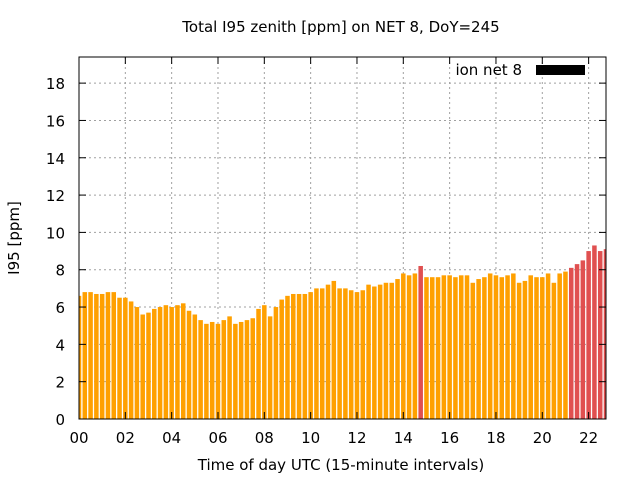 The image size is (640, 480). What do you see at coordinates (60, 420) in the screenshot?
I see `y-tick-label: 0` at bounding box center [60, 420].